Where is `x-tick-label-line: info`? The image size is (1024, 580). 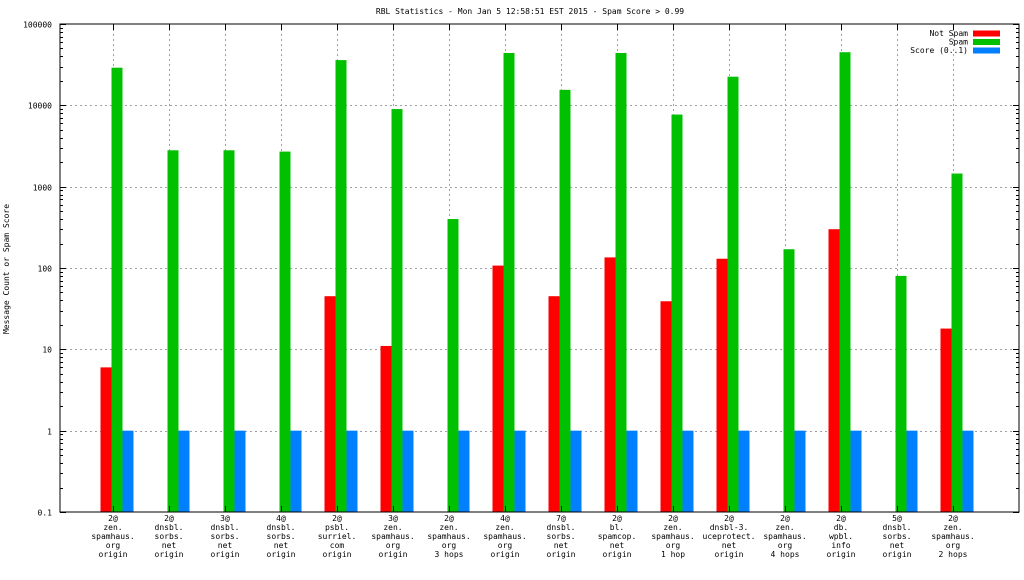 x-tick-label-line: info is located at coordinates (840, 545).